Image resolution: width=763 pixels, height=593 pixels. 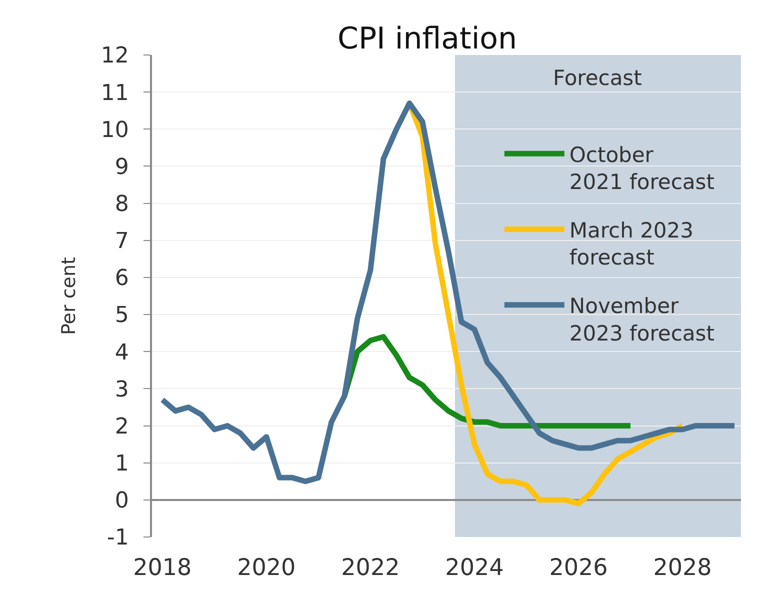 I want to click on x-tick-label: 2018, so click(x=162, y=568).